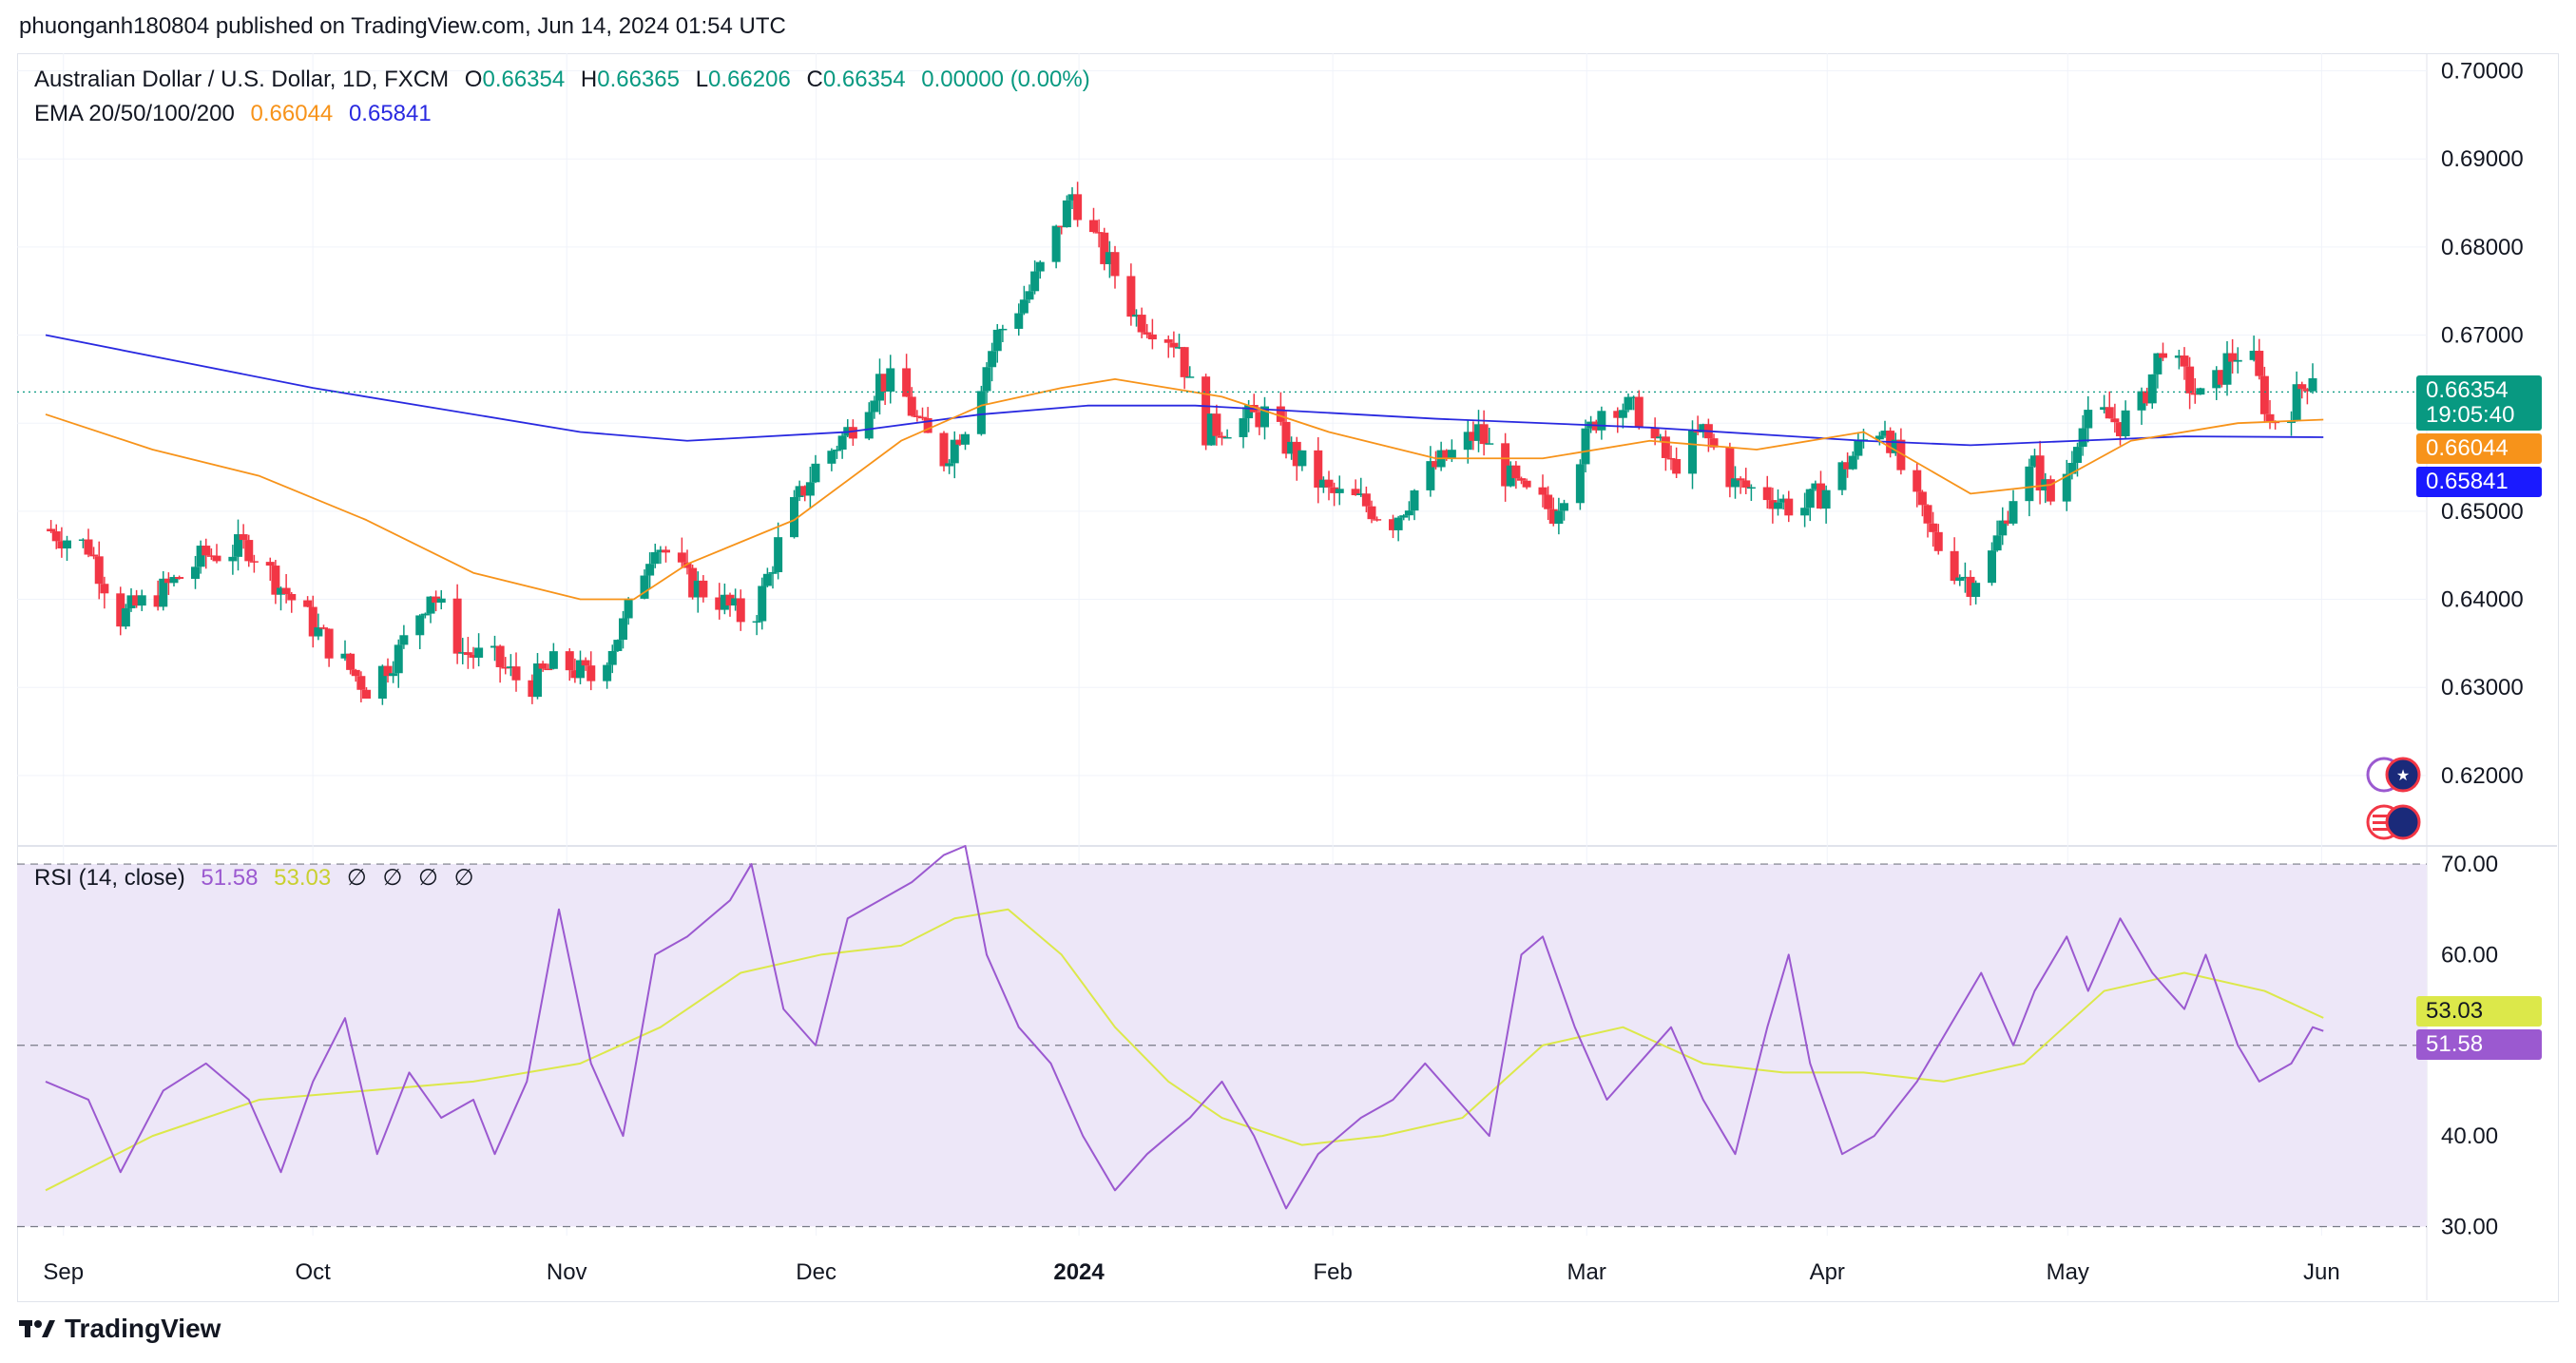  I want to click on rsi-tick-label: 40.00, so click(2469, 1136).